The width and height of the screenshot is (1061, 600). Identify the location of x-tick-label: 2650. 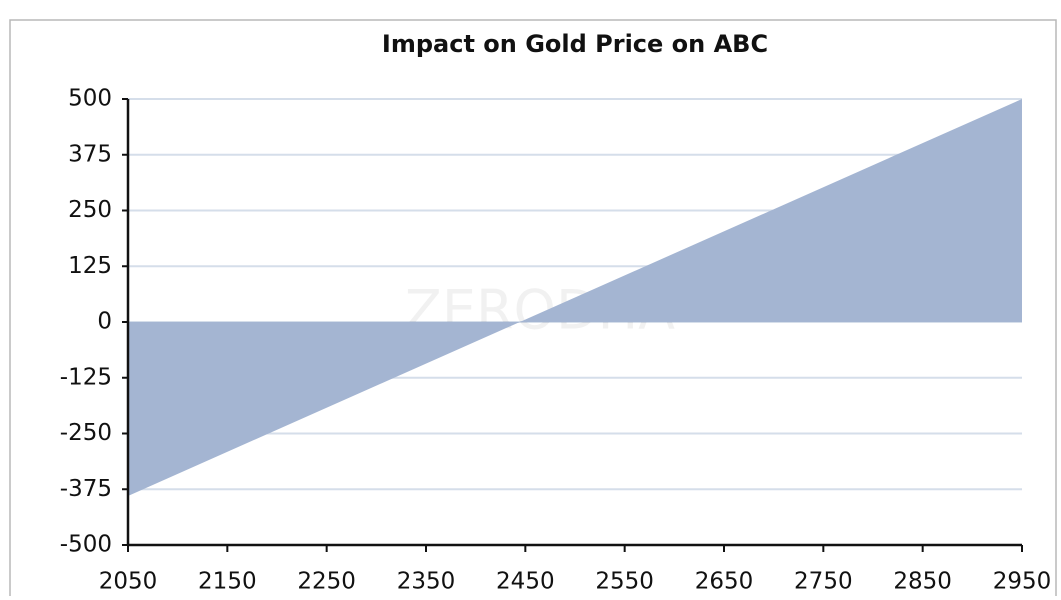
(724, 582).